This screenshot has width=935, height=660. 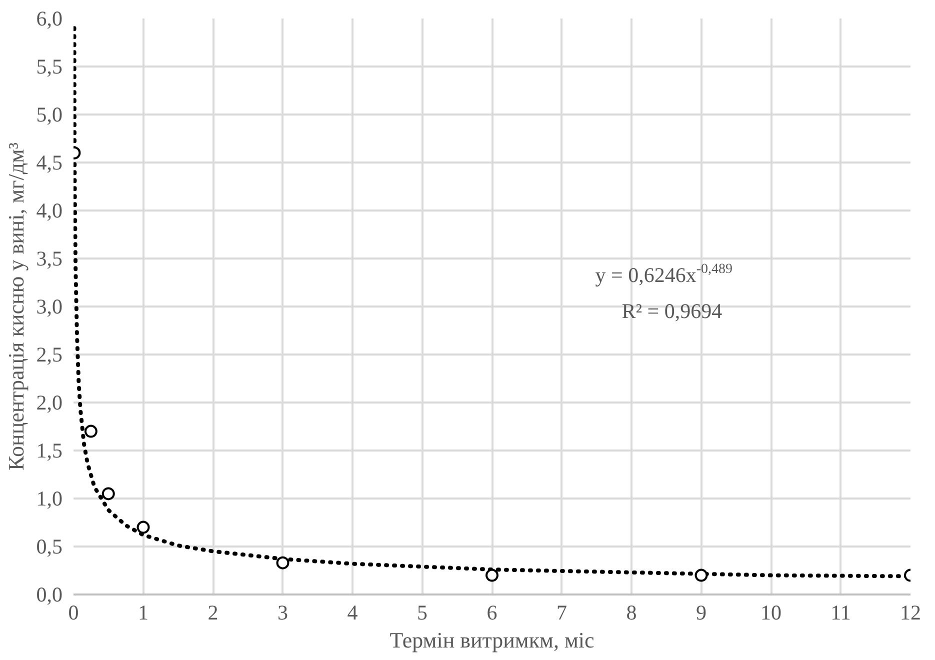 What do you see at coordinates (49, 306) in the screenshot?
I see `y-tick-label: 3,0` at bounding box center [49, 306].